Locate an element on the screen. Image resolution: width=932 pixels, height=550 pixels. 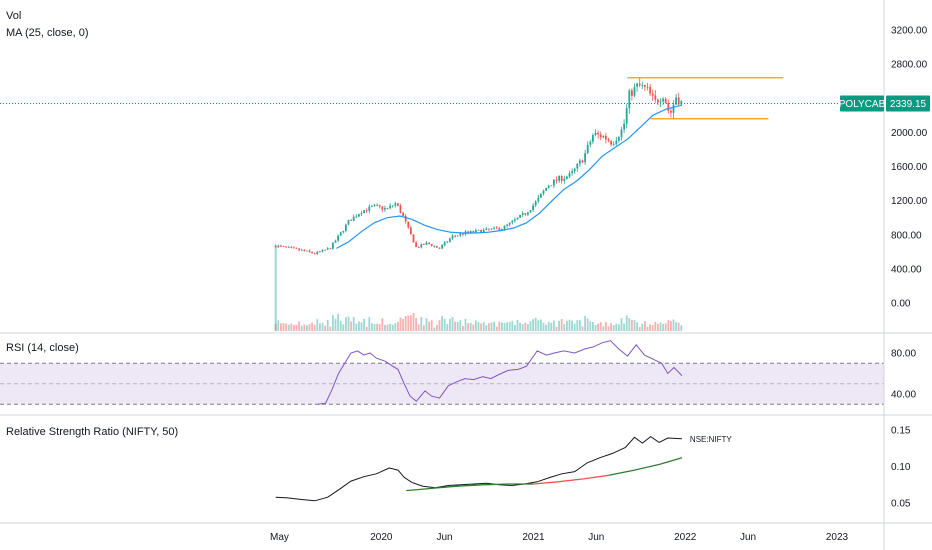
rsr-line is located at coordinates (478, 468).